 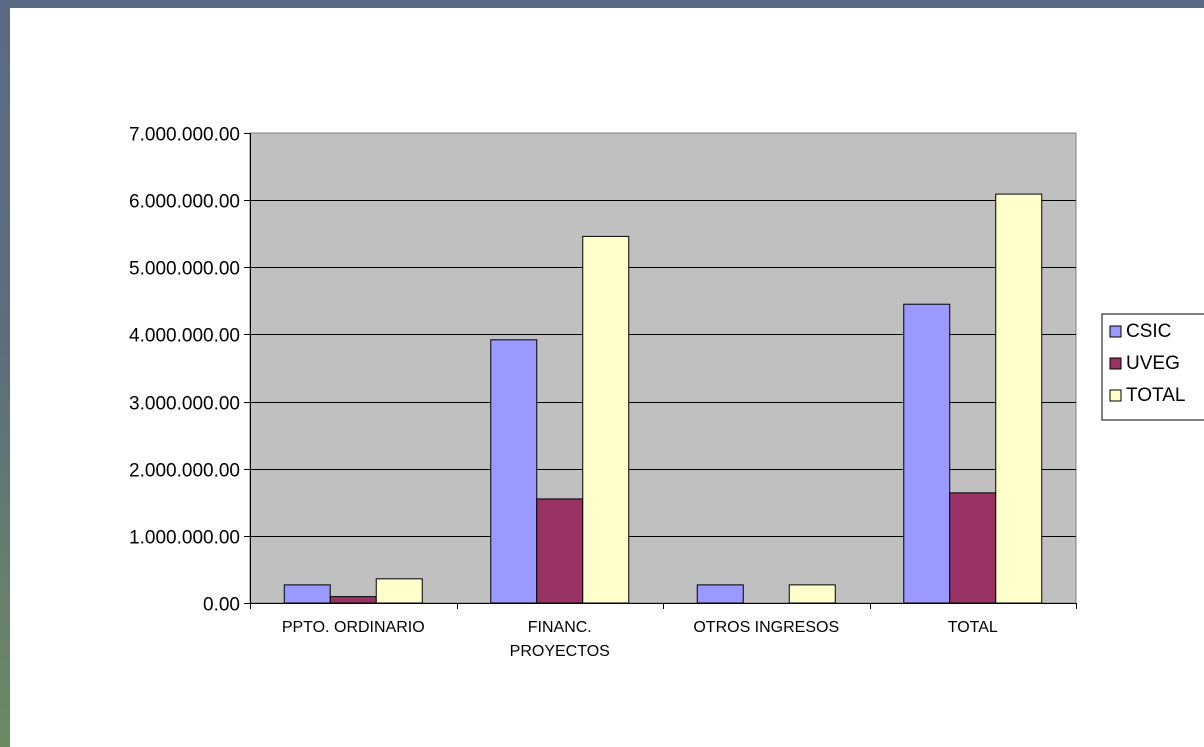 What do you see at coordinates (184, 404) in the screenshot?
I see `y-tick-label-3: 3.000.000.00` at bounding box center [184, 404].